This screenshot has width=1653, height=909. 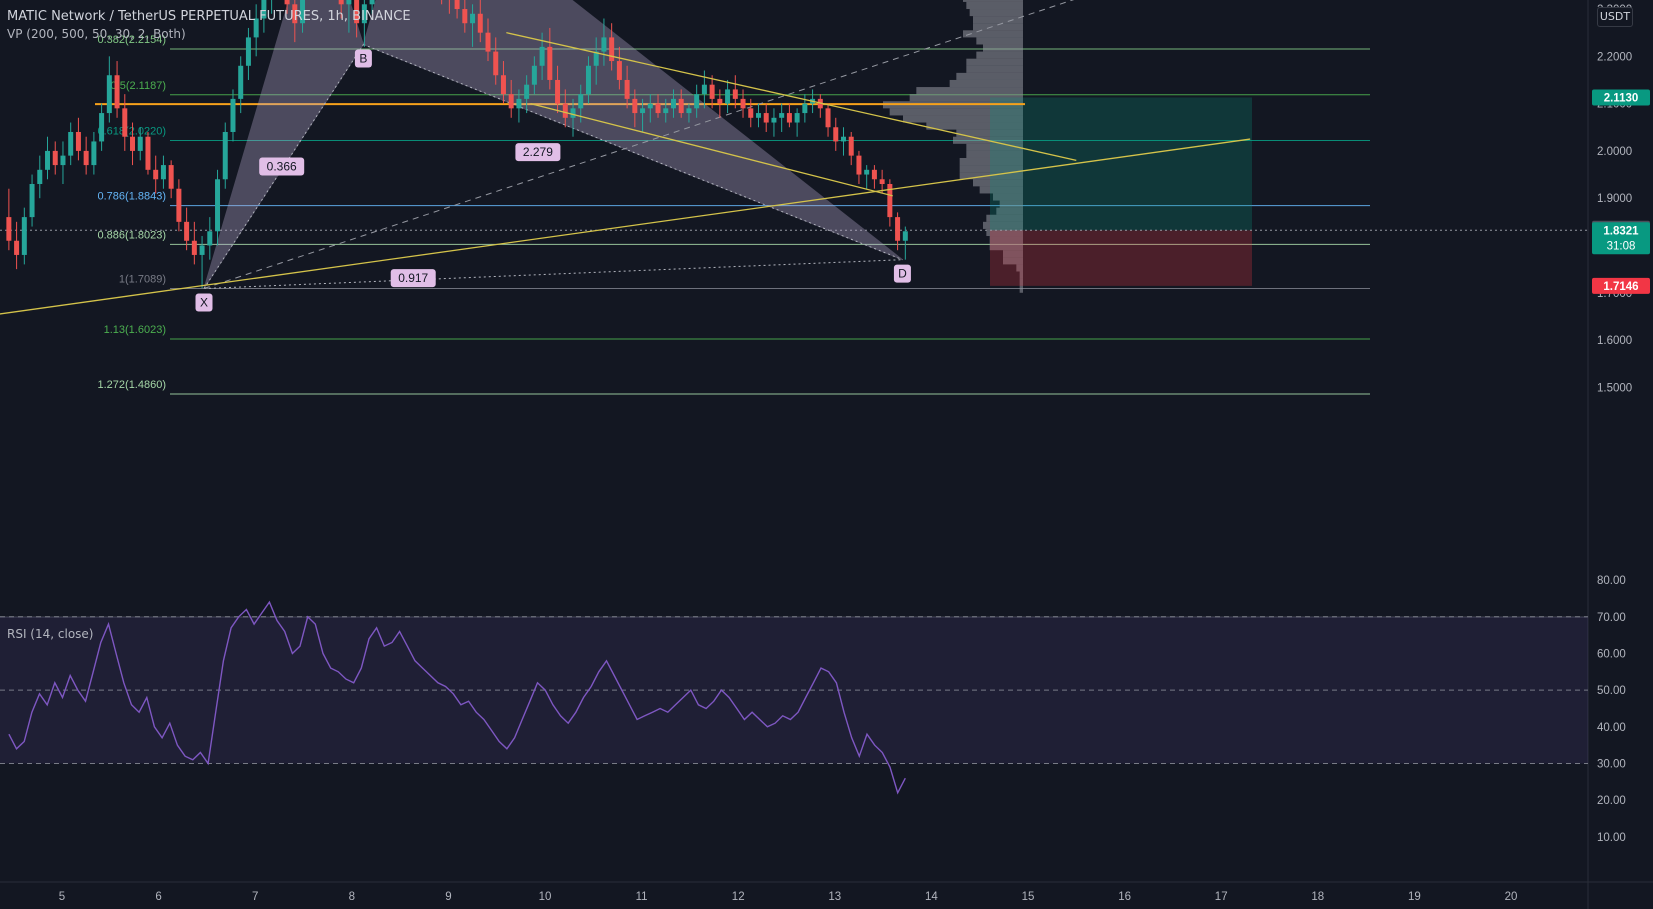 I want to click on fib-level-label: 0.886(1.8023), so click(x=132, y=235).